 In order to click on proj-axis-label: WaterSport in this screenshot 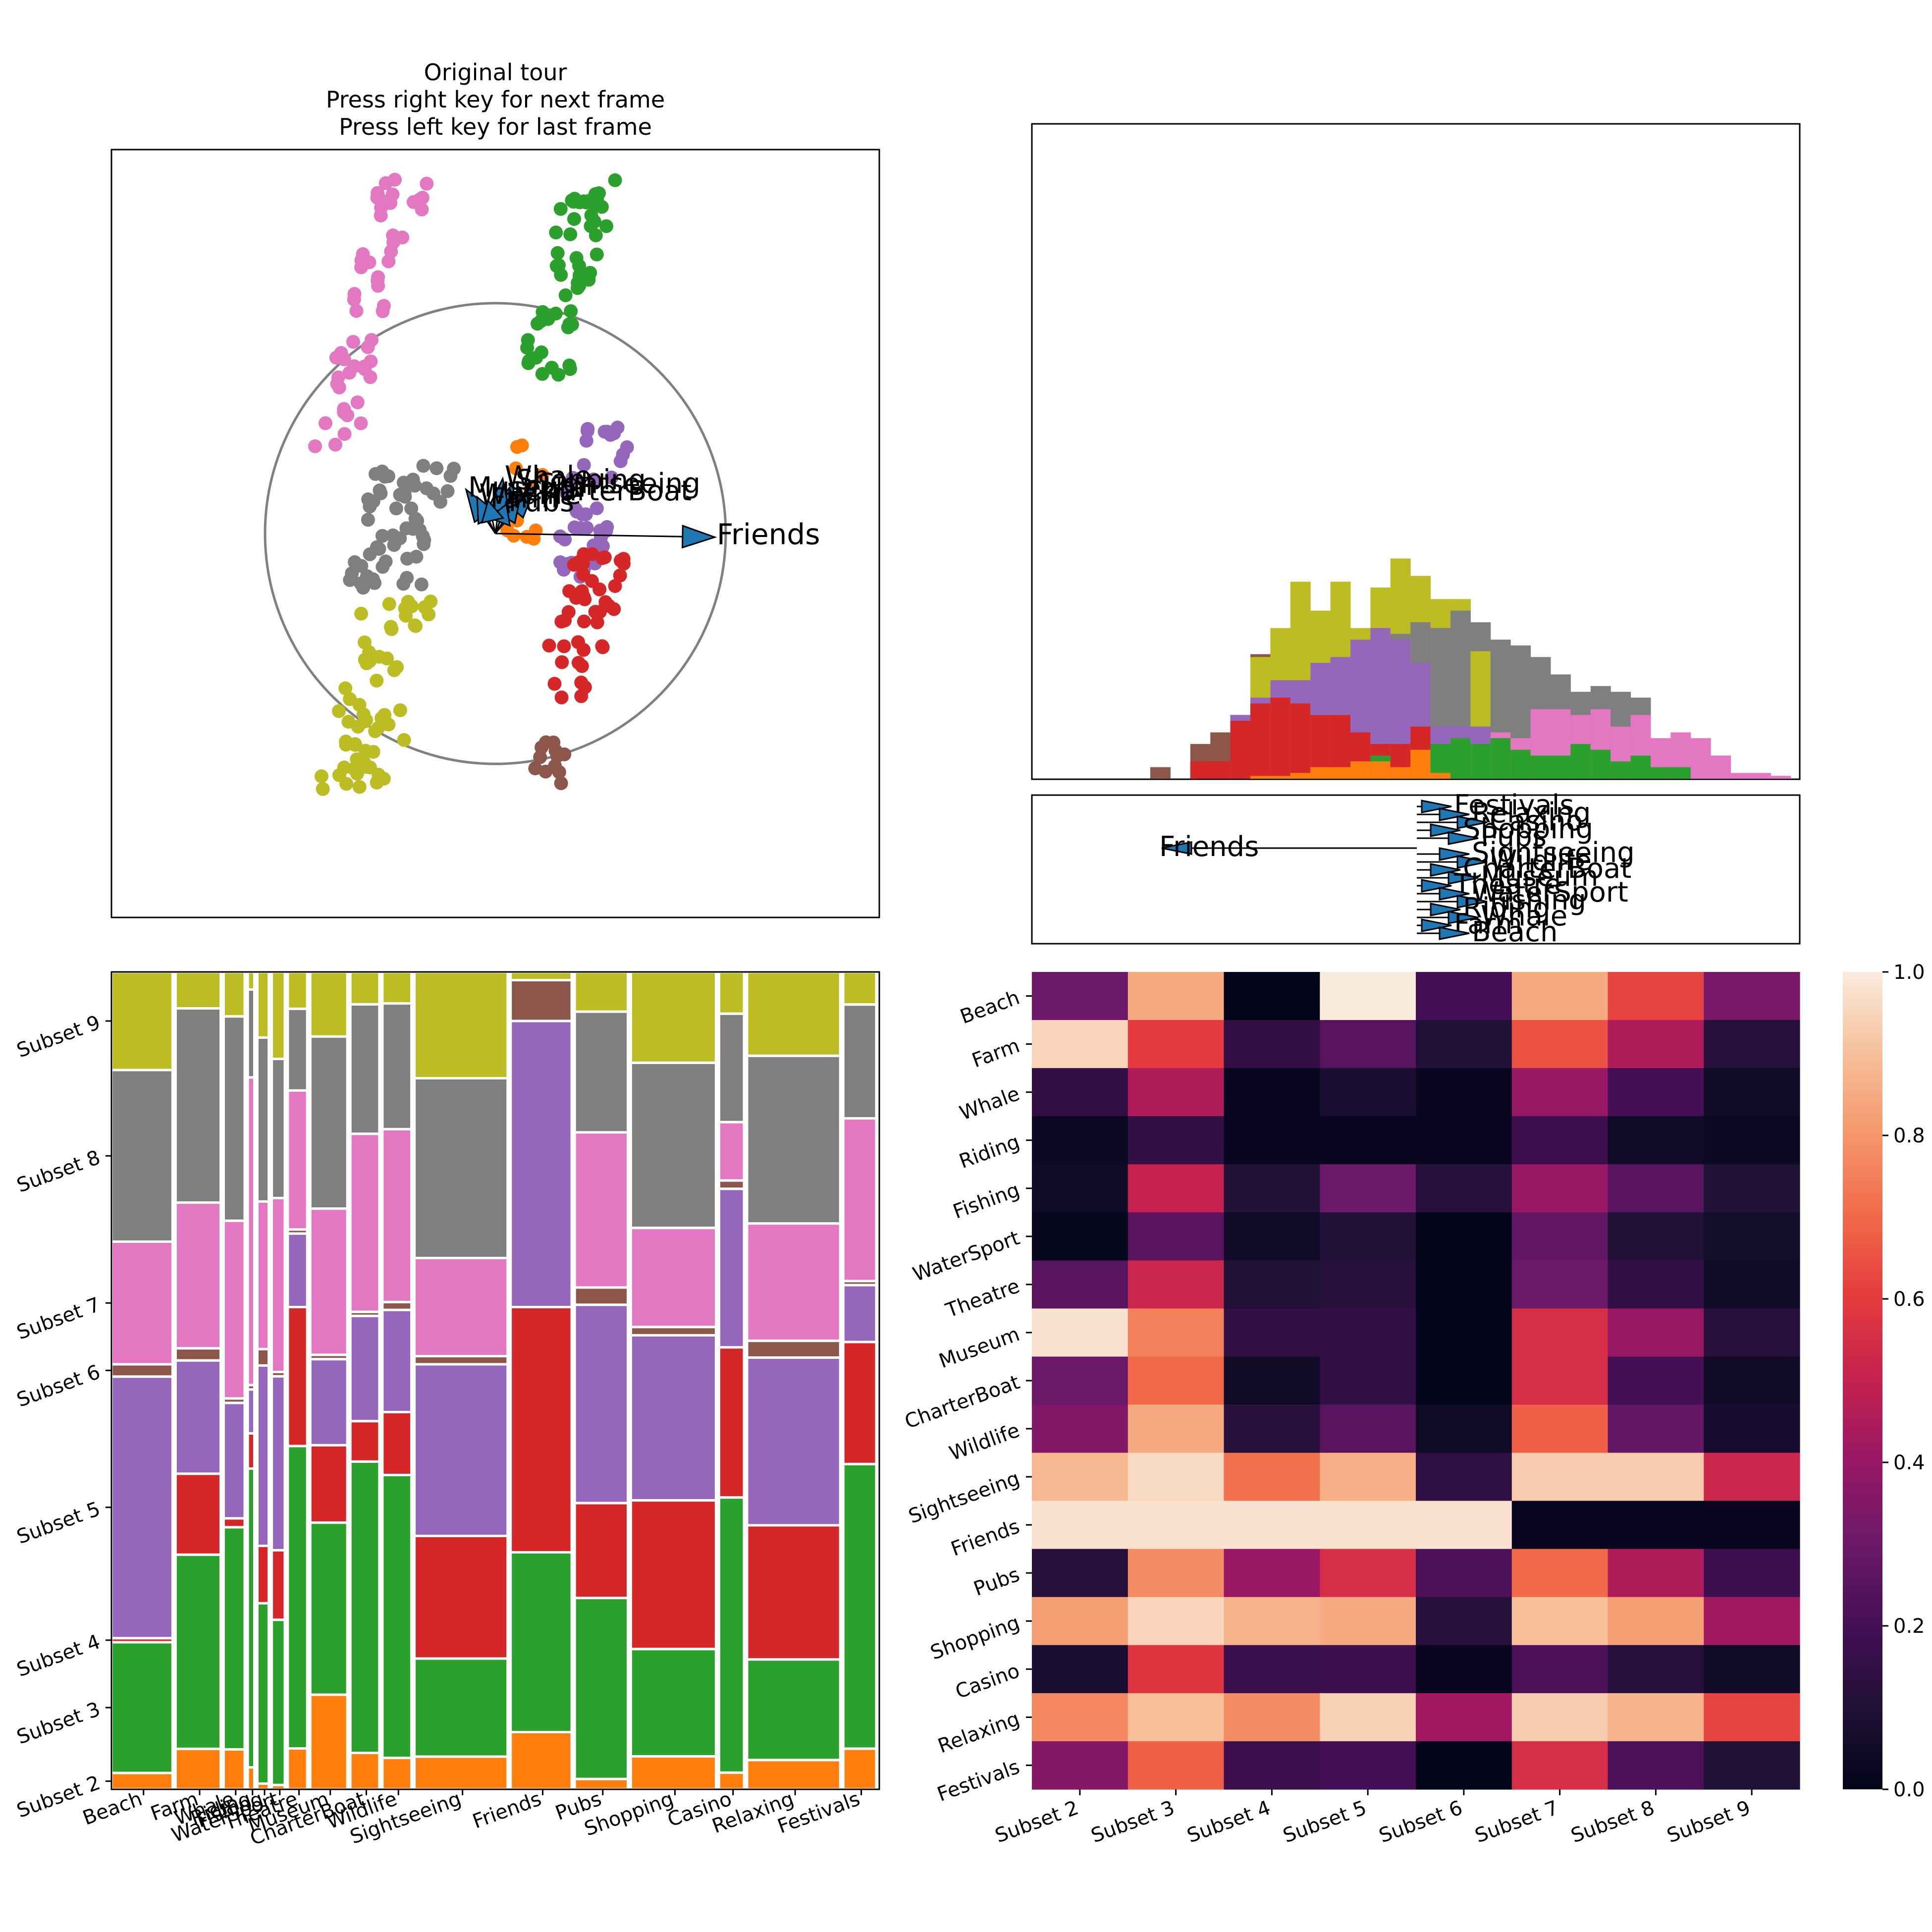, I will do `click(1550, 892)`.